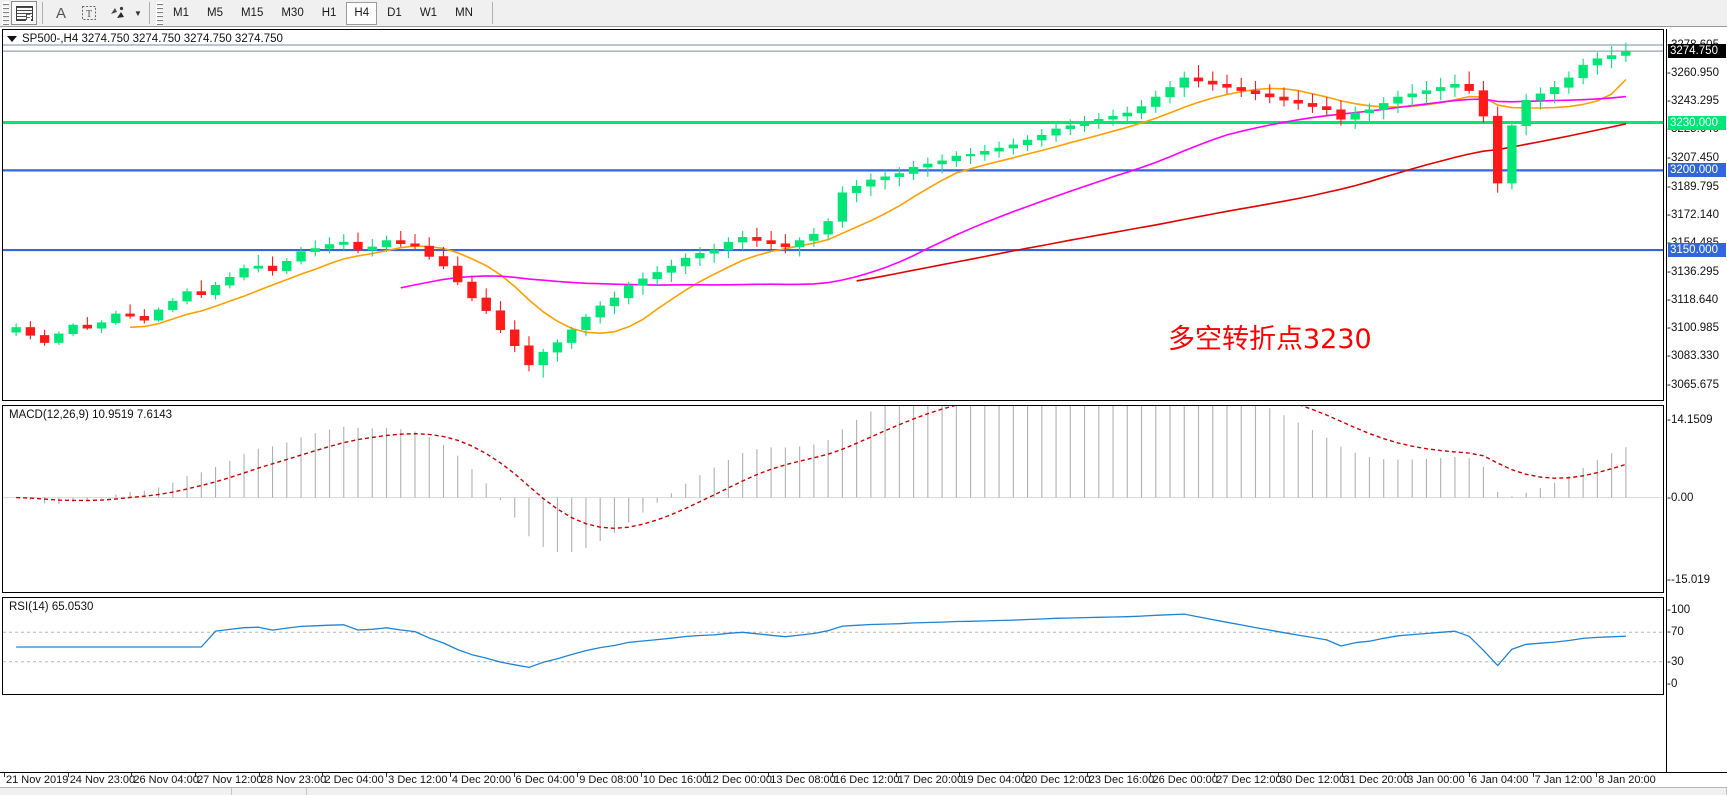 This screenshot has height=795, width=1727. What do you see at coordinates (739, 780) in the screenshot?
I see `time-axis-label-11: 12 Dec 00:00` at bounding box center [739, 780].